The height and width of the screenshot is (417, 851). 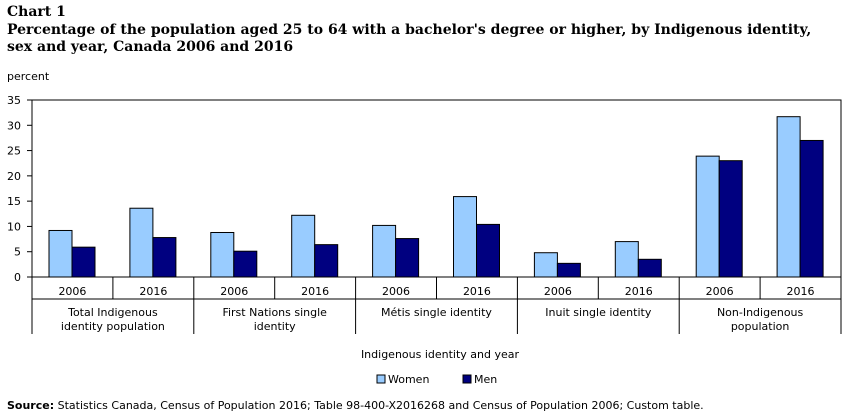 I want to click on group-label-line: Inuit single identity, so click(x=598, y=312).